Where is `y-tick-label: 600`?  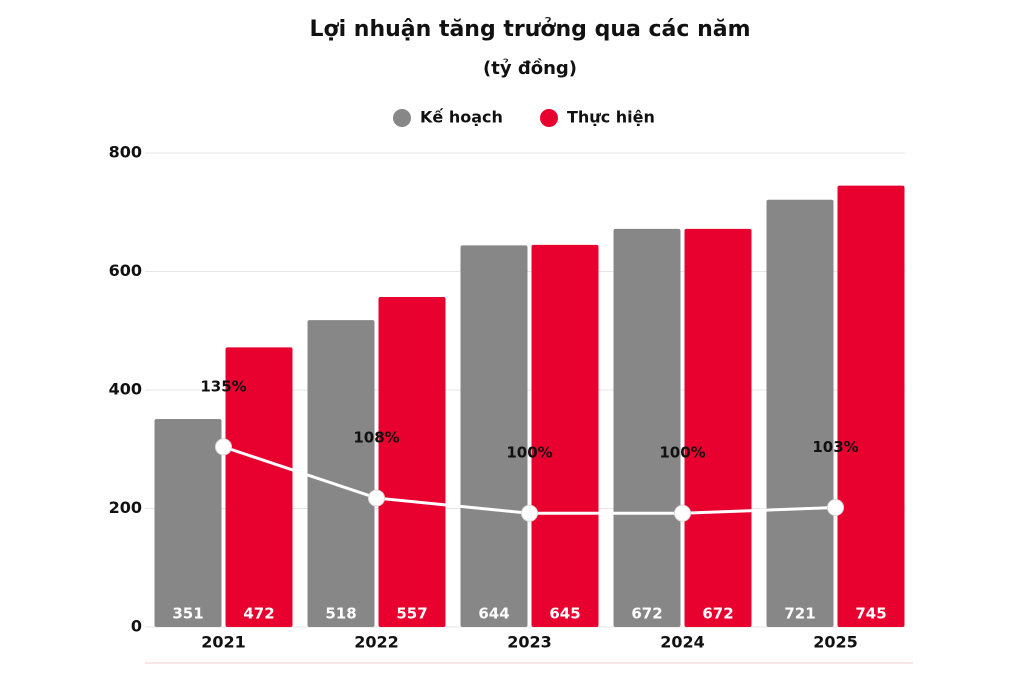 y-tick-label: 600 is located at coordinates (125, 270).